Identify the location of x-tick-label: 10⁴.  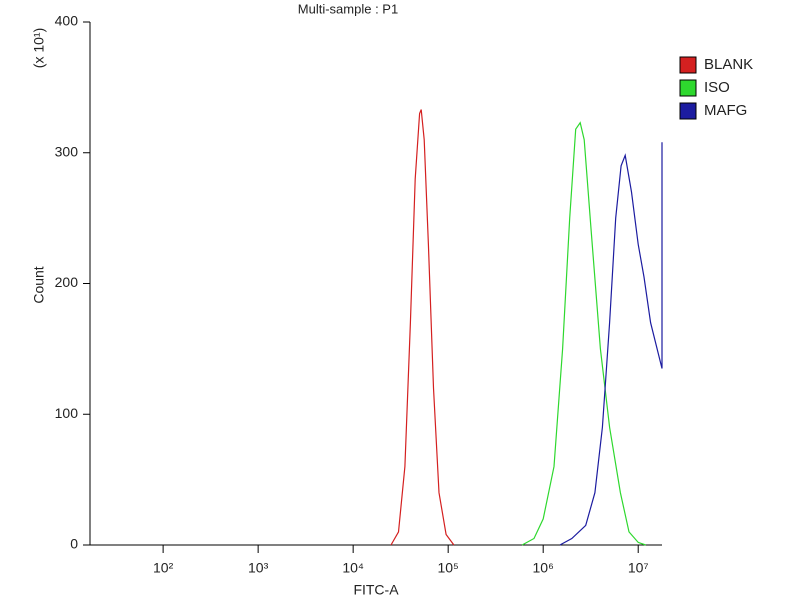
(353, 568).